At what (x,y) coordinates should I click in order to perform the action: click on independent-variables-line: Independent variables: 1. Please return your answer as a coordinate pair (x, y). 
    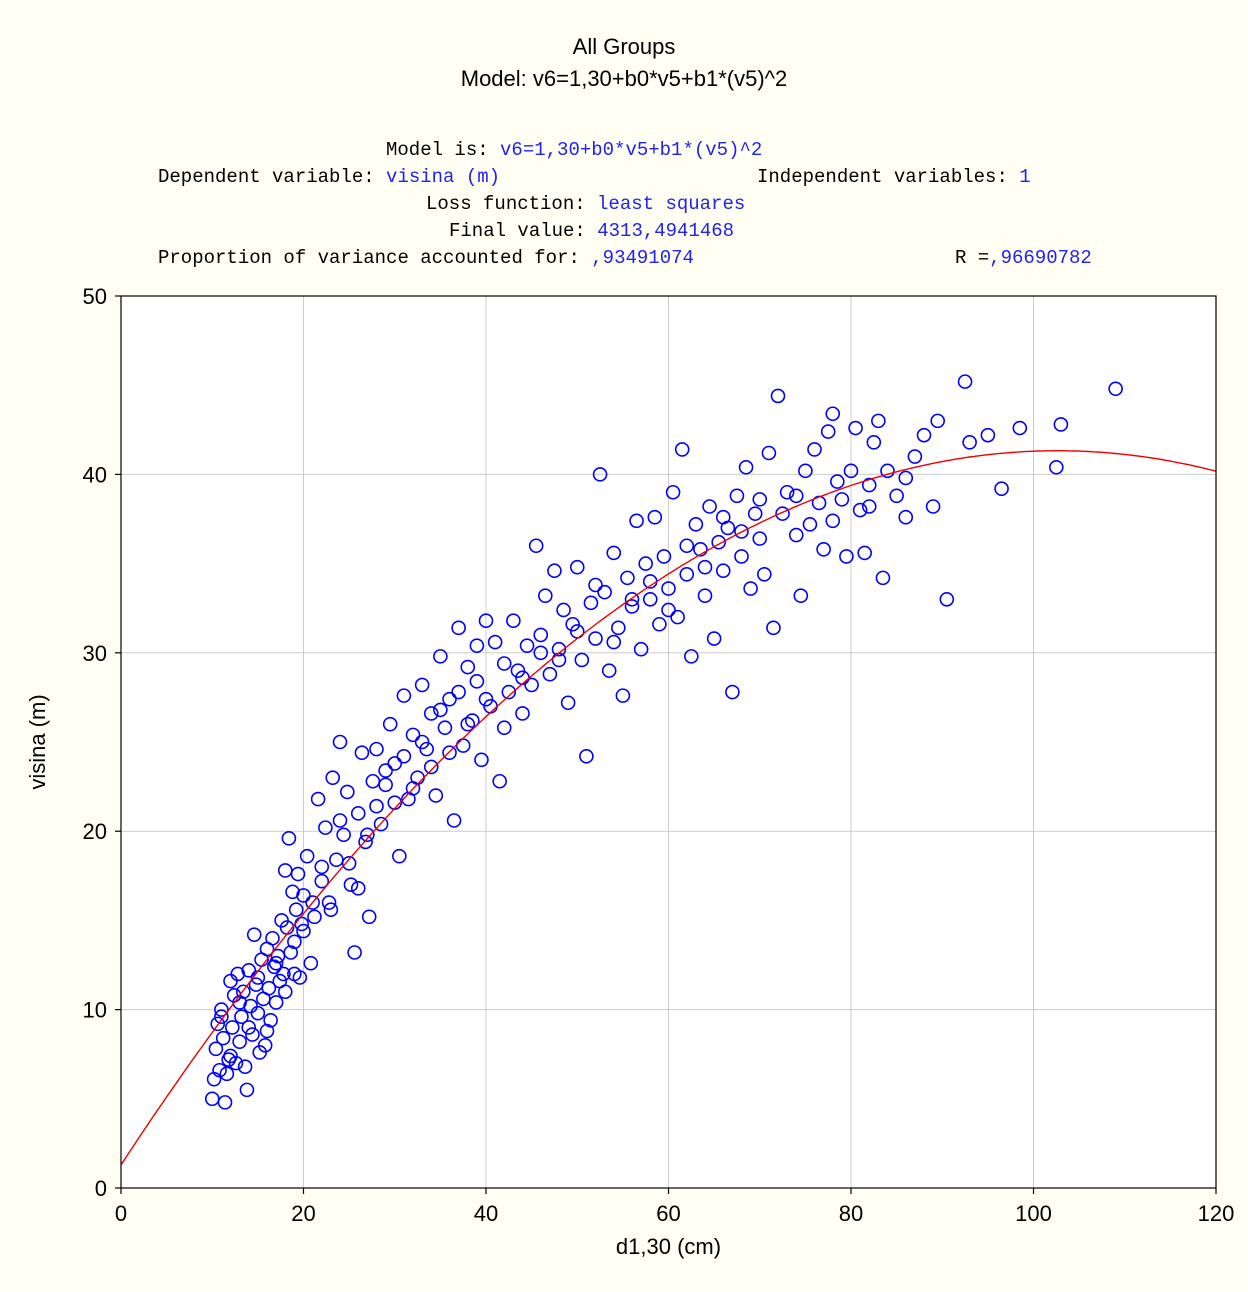
    Looking at the image, I should click on (894, 177).